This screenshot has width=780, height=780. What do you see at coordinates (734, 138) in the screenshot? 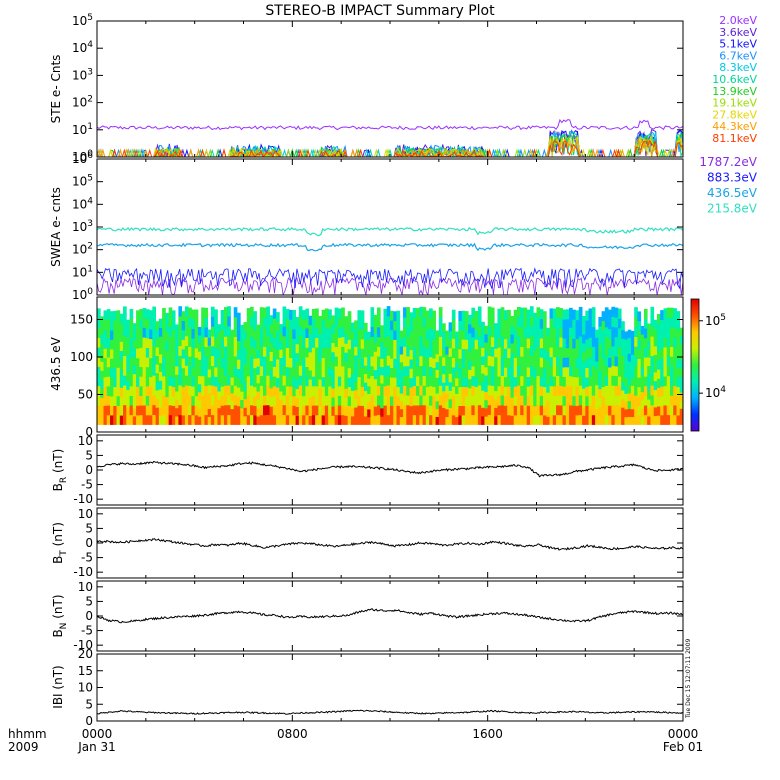
I see `ste-legend-entry: 81.1keV` at bounding box center [734, 138].